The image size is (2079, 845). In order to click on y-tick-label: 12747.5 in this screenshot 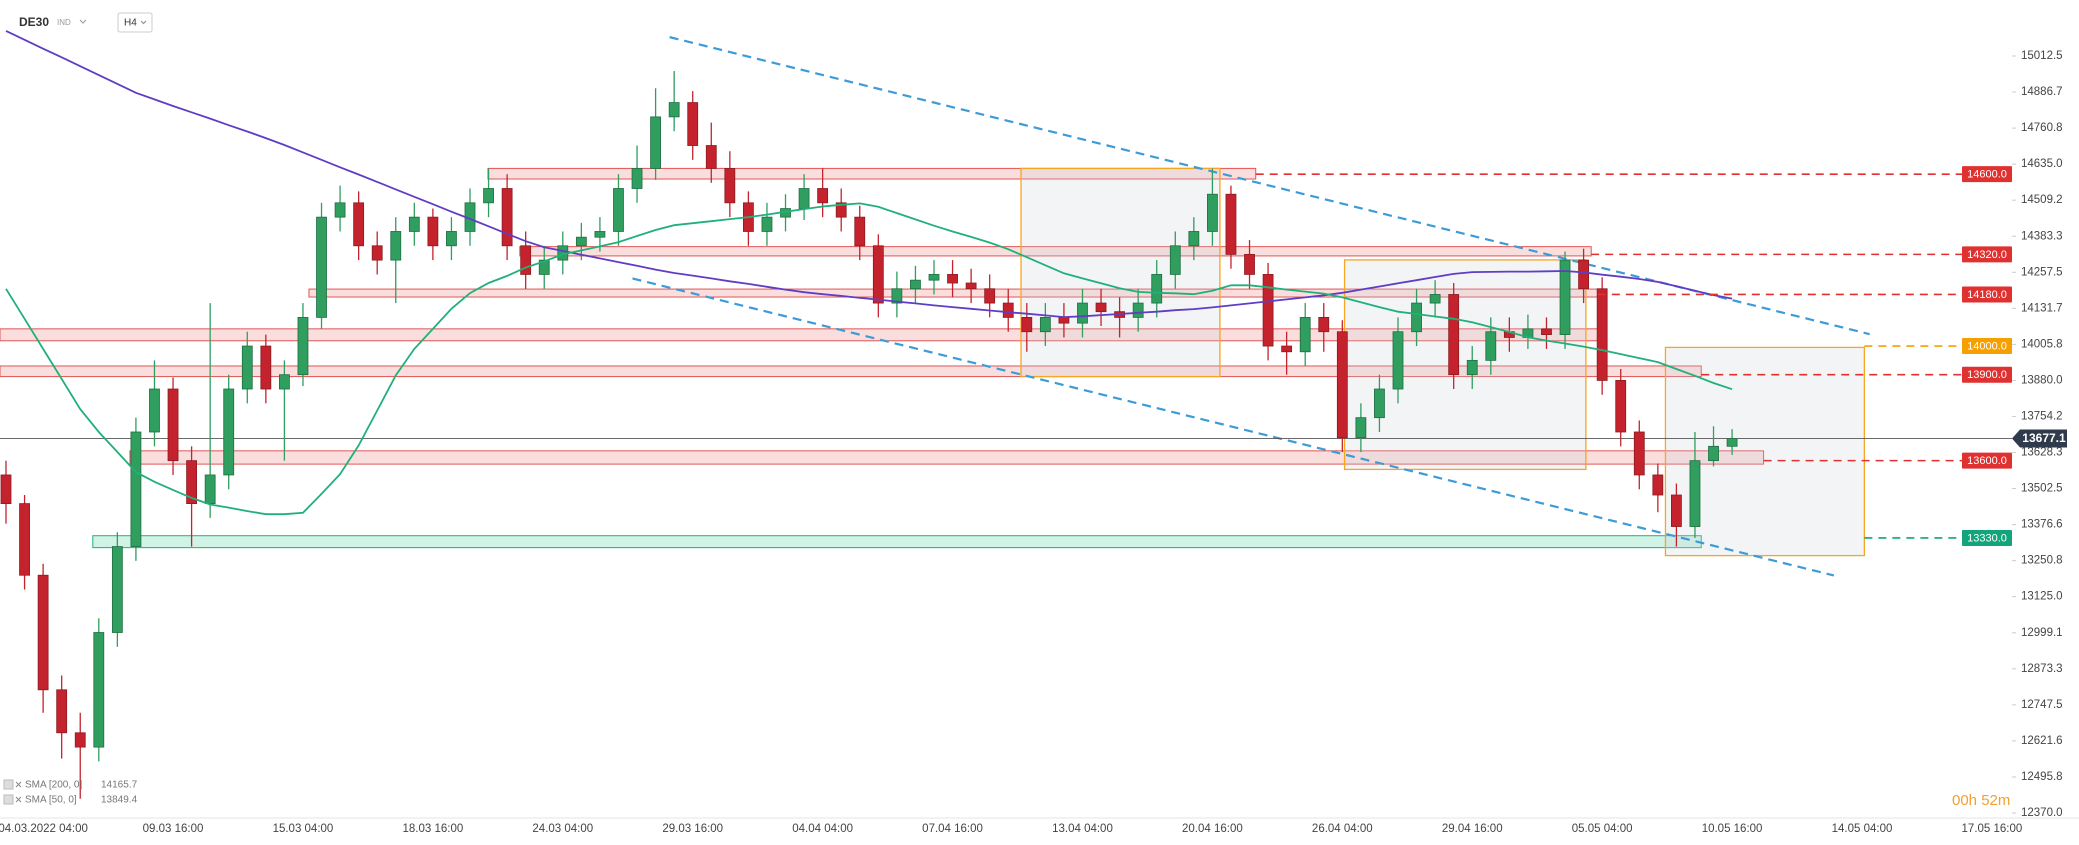, I will do `click(2042, 705)`.